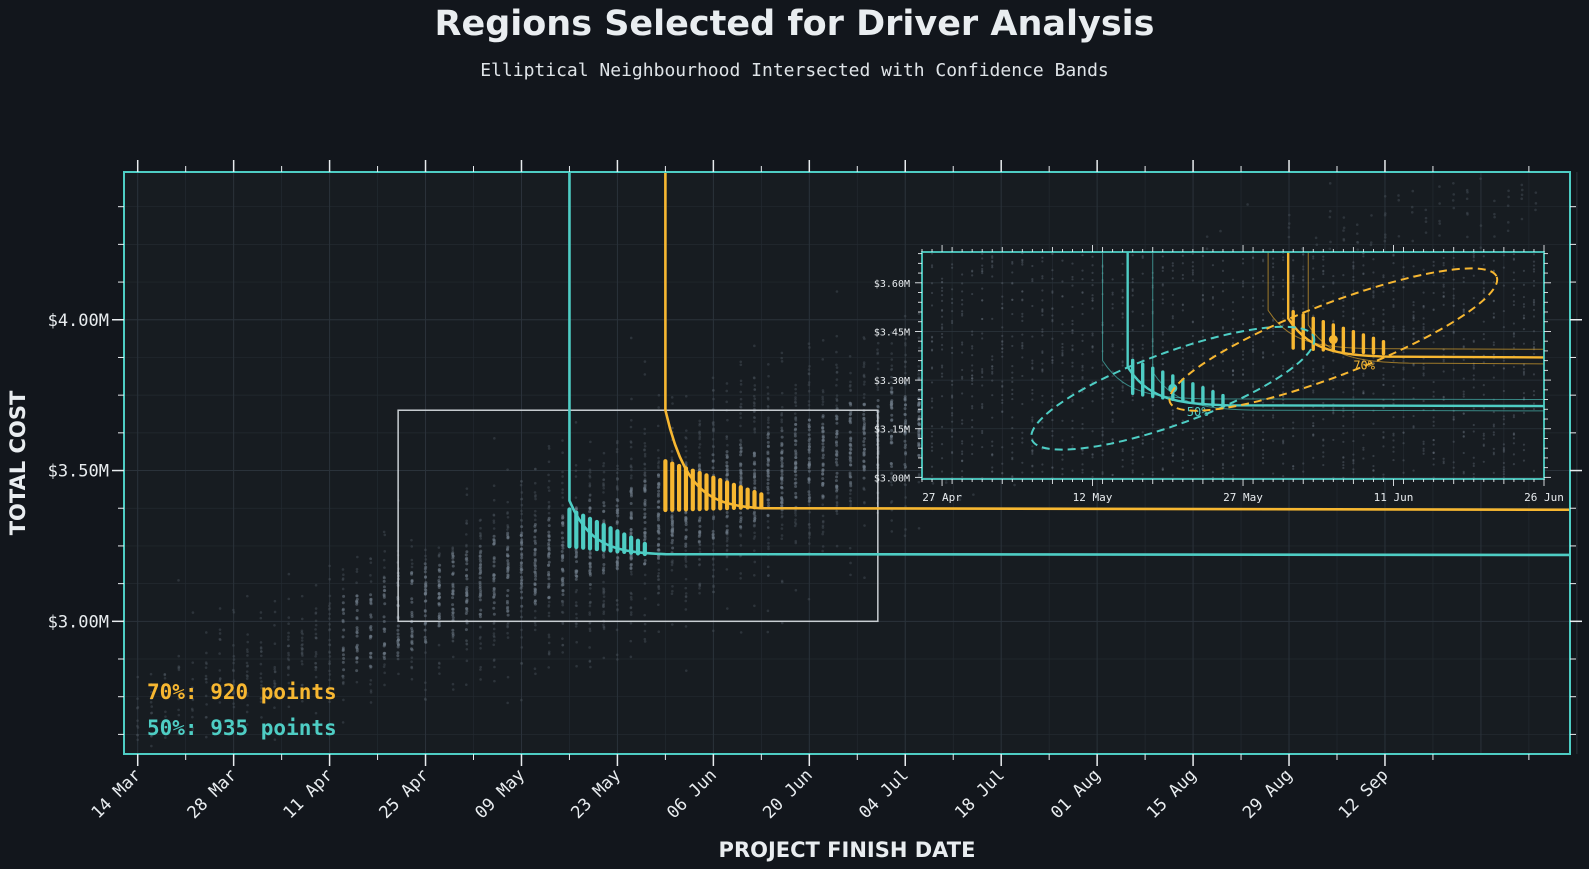 This screenshot has height=869, width=1589. Describe the element at coordinates (242, 692) in the screenshot. I see `count-label-70: 70%: 920 points` at that location.